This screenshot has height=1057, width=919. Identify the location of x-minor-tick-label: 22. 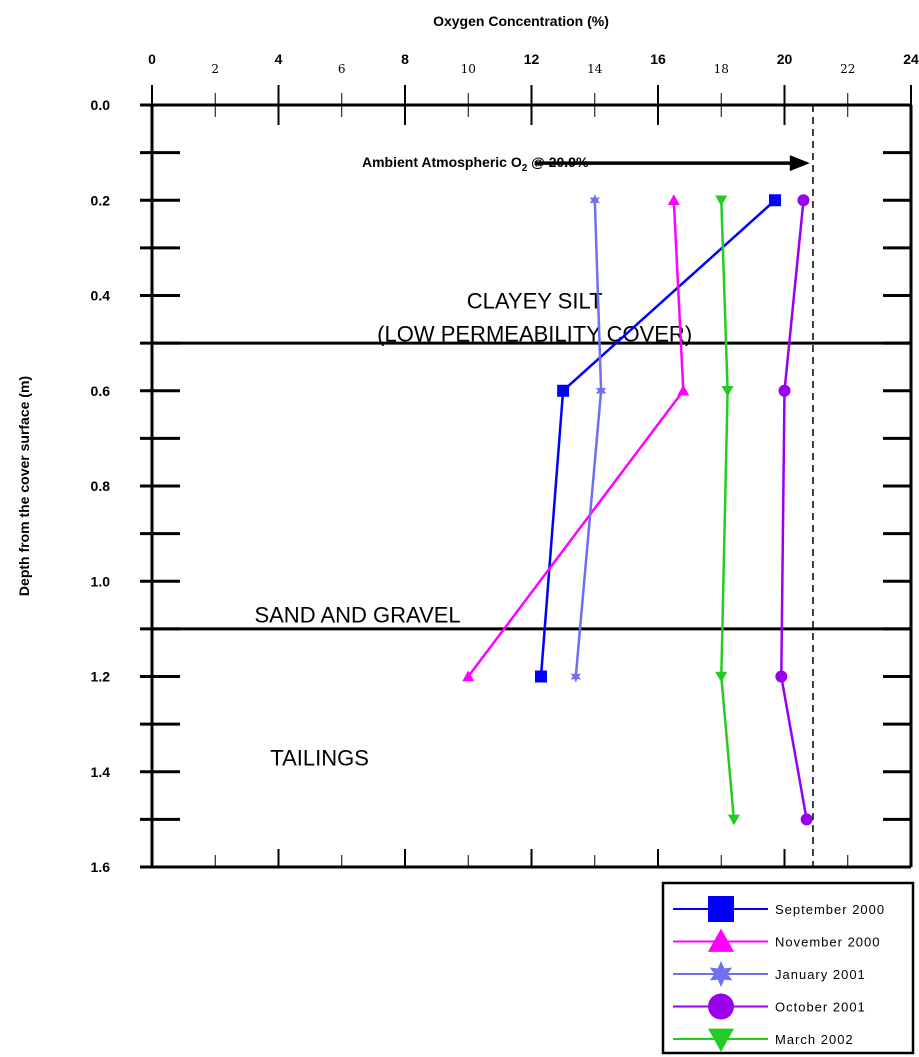
(847, 69).